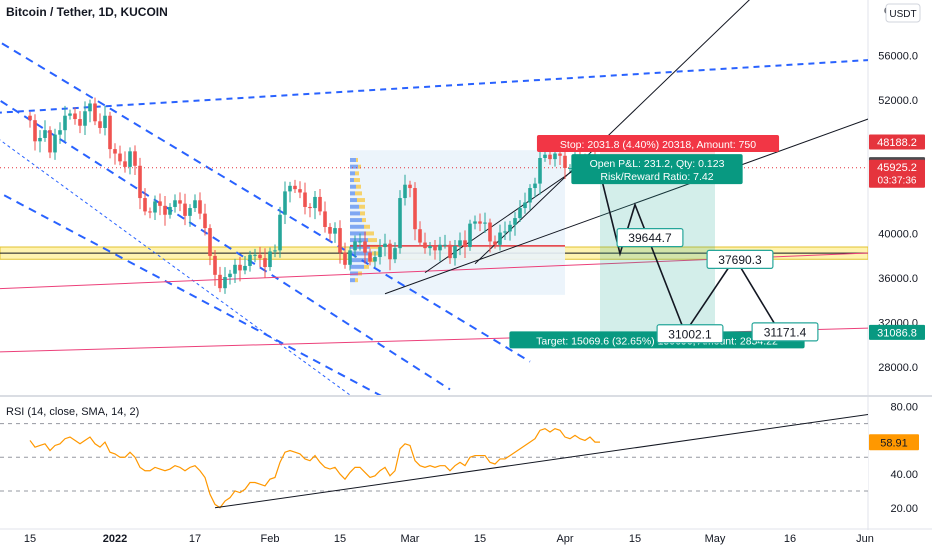 Image resolution: width=932 pixels, height=550 pixels. What do you see at coordinates (740, 259) in the screenshot?
I see `price-callout: 37690.3` at bounding box center [740, 259].